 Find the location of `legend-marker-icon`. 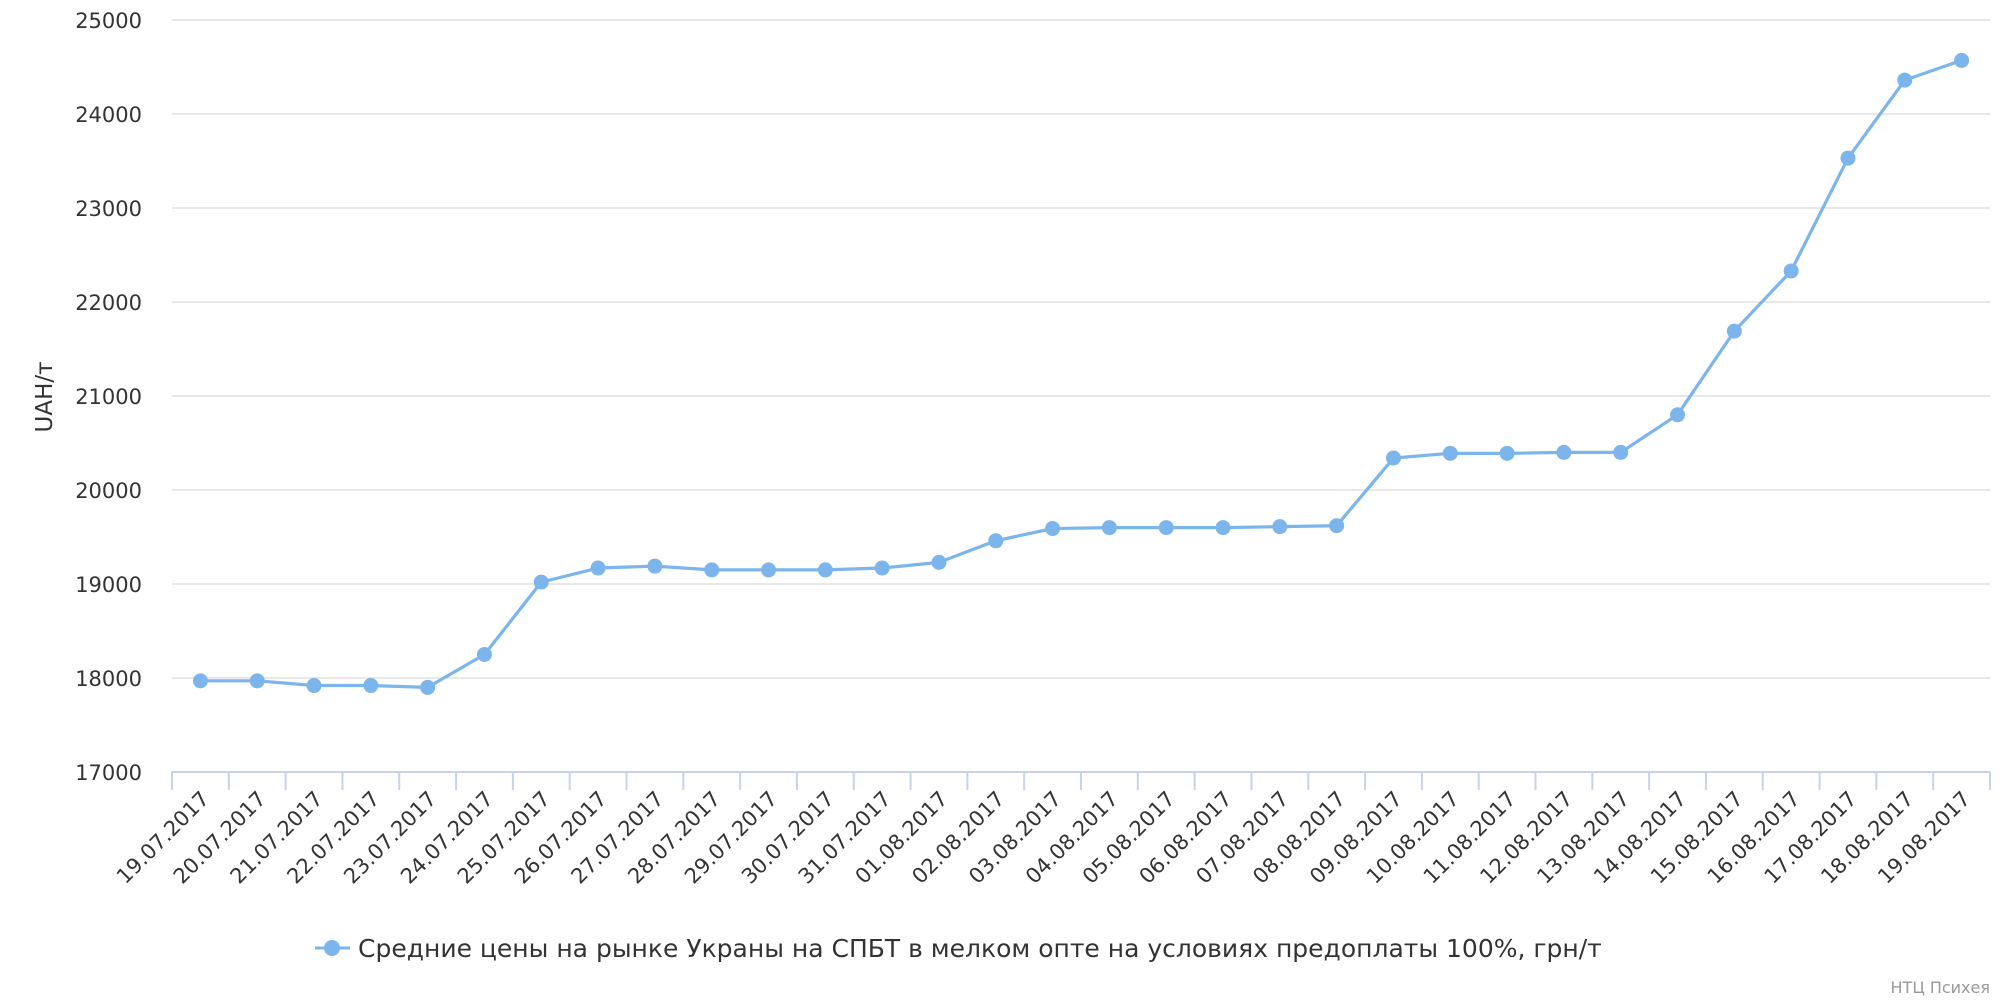

legend-marker-icon is located at coordinates (332, 948).